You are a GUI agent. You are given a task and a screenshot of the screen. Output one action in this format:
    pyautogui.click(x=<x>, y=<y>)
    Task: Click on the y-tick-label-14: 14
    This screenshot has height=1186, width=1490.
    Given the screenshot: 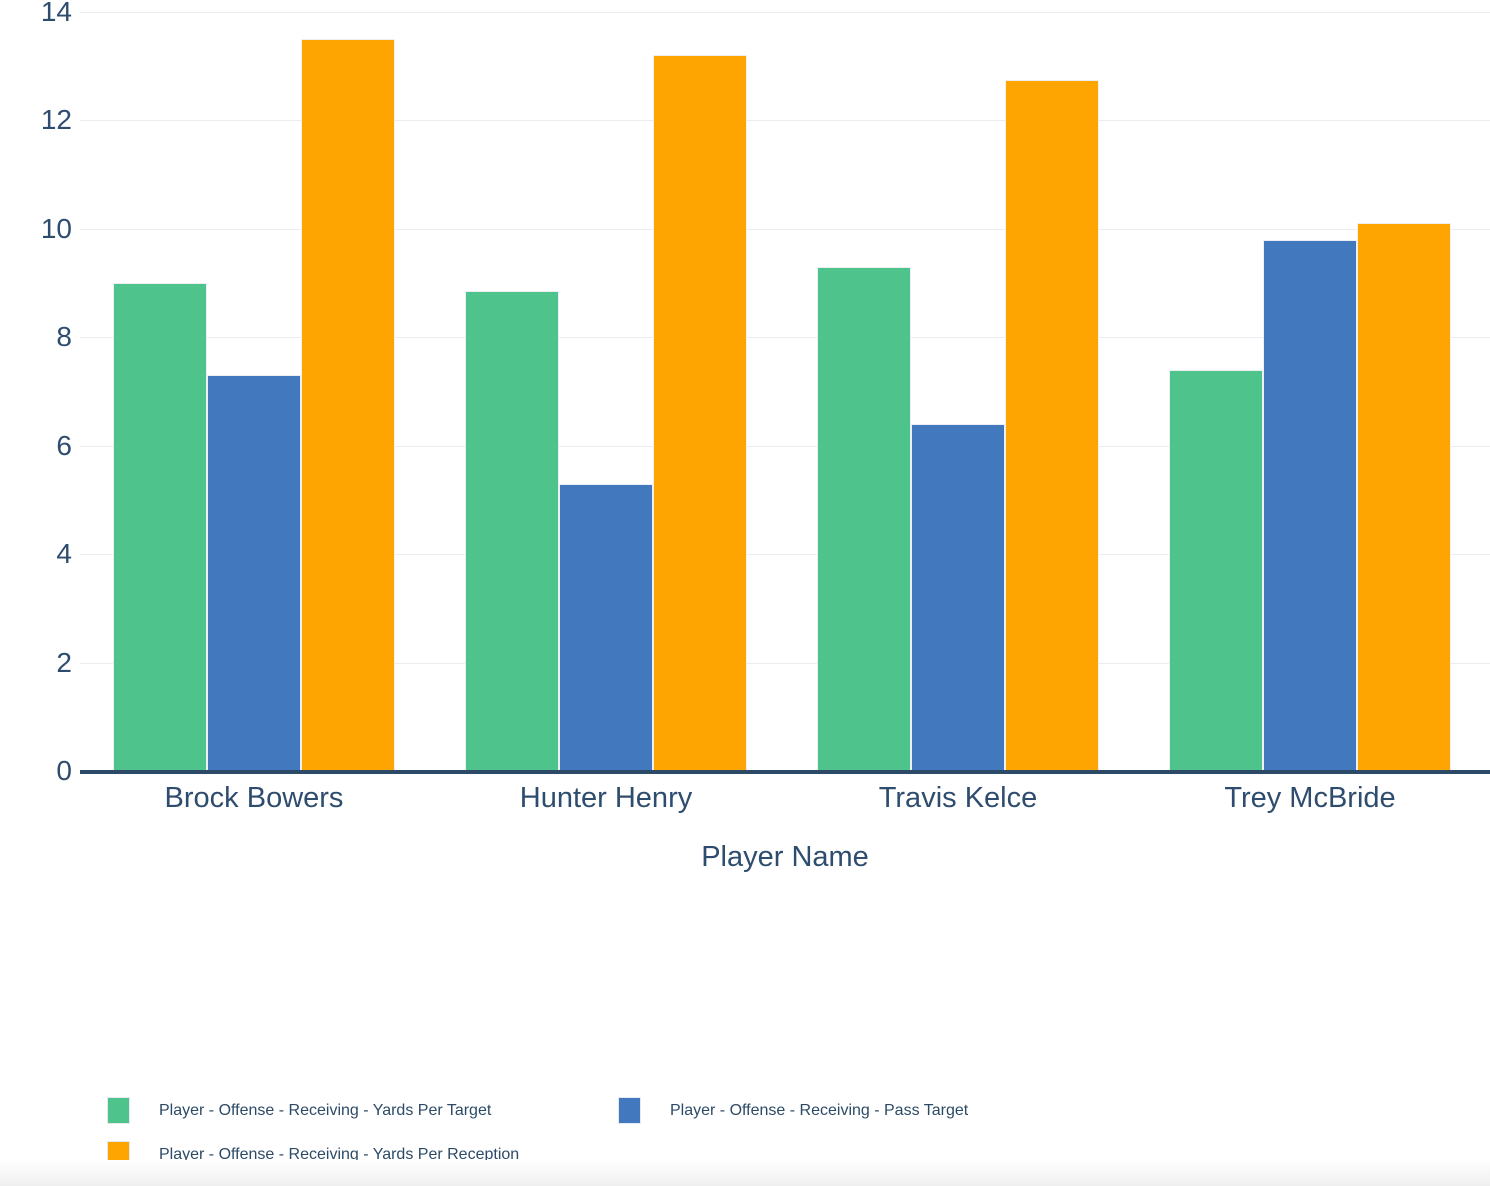 What is the action you would take?
    pyautogui.click(x=56, y=13)
    